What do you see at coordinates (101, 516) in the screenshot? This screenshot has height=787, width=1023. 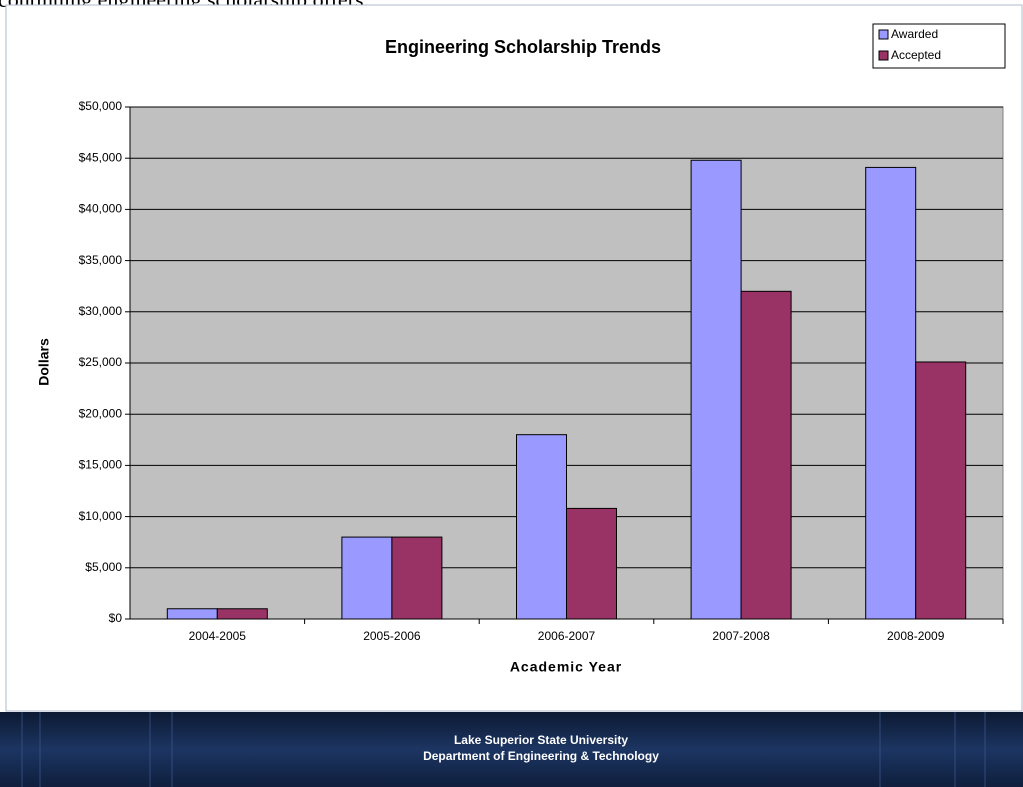 I see `y-tick-label: $10,000` at bounding box center [101, 516].